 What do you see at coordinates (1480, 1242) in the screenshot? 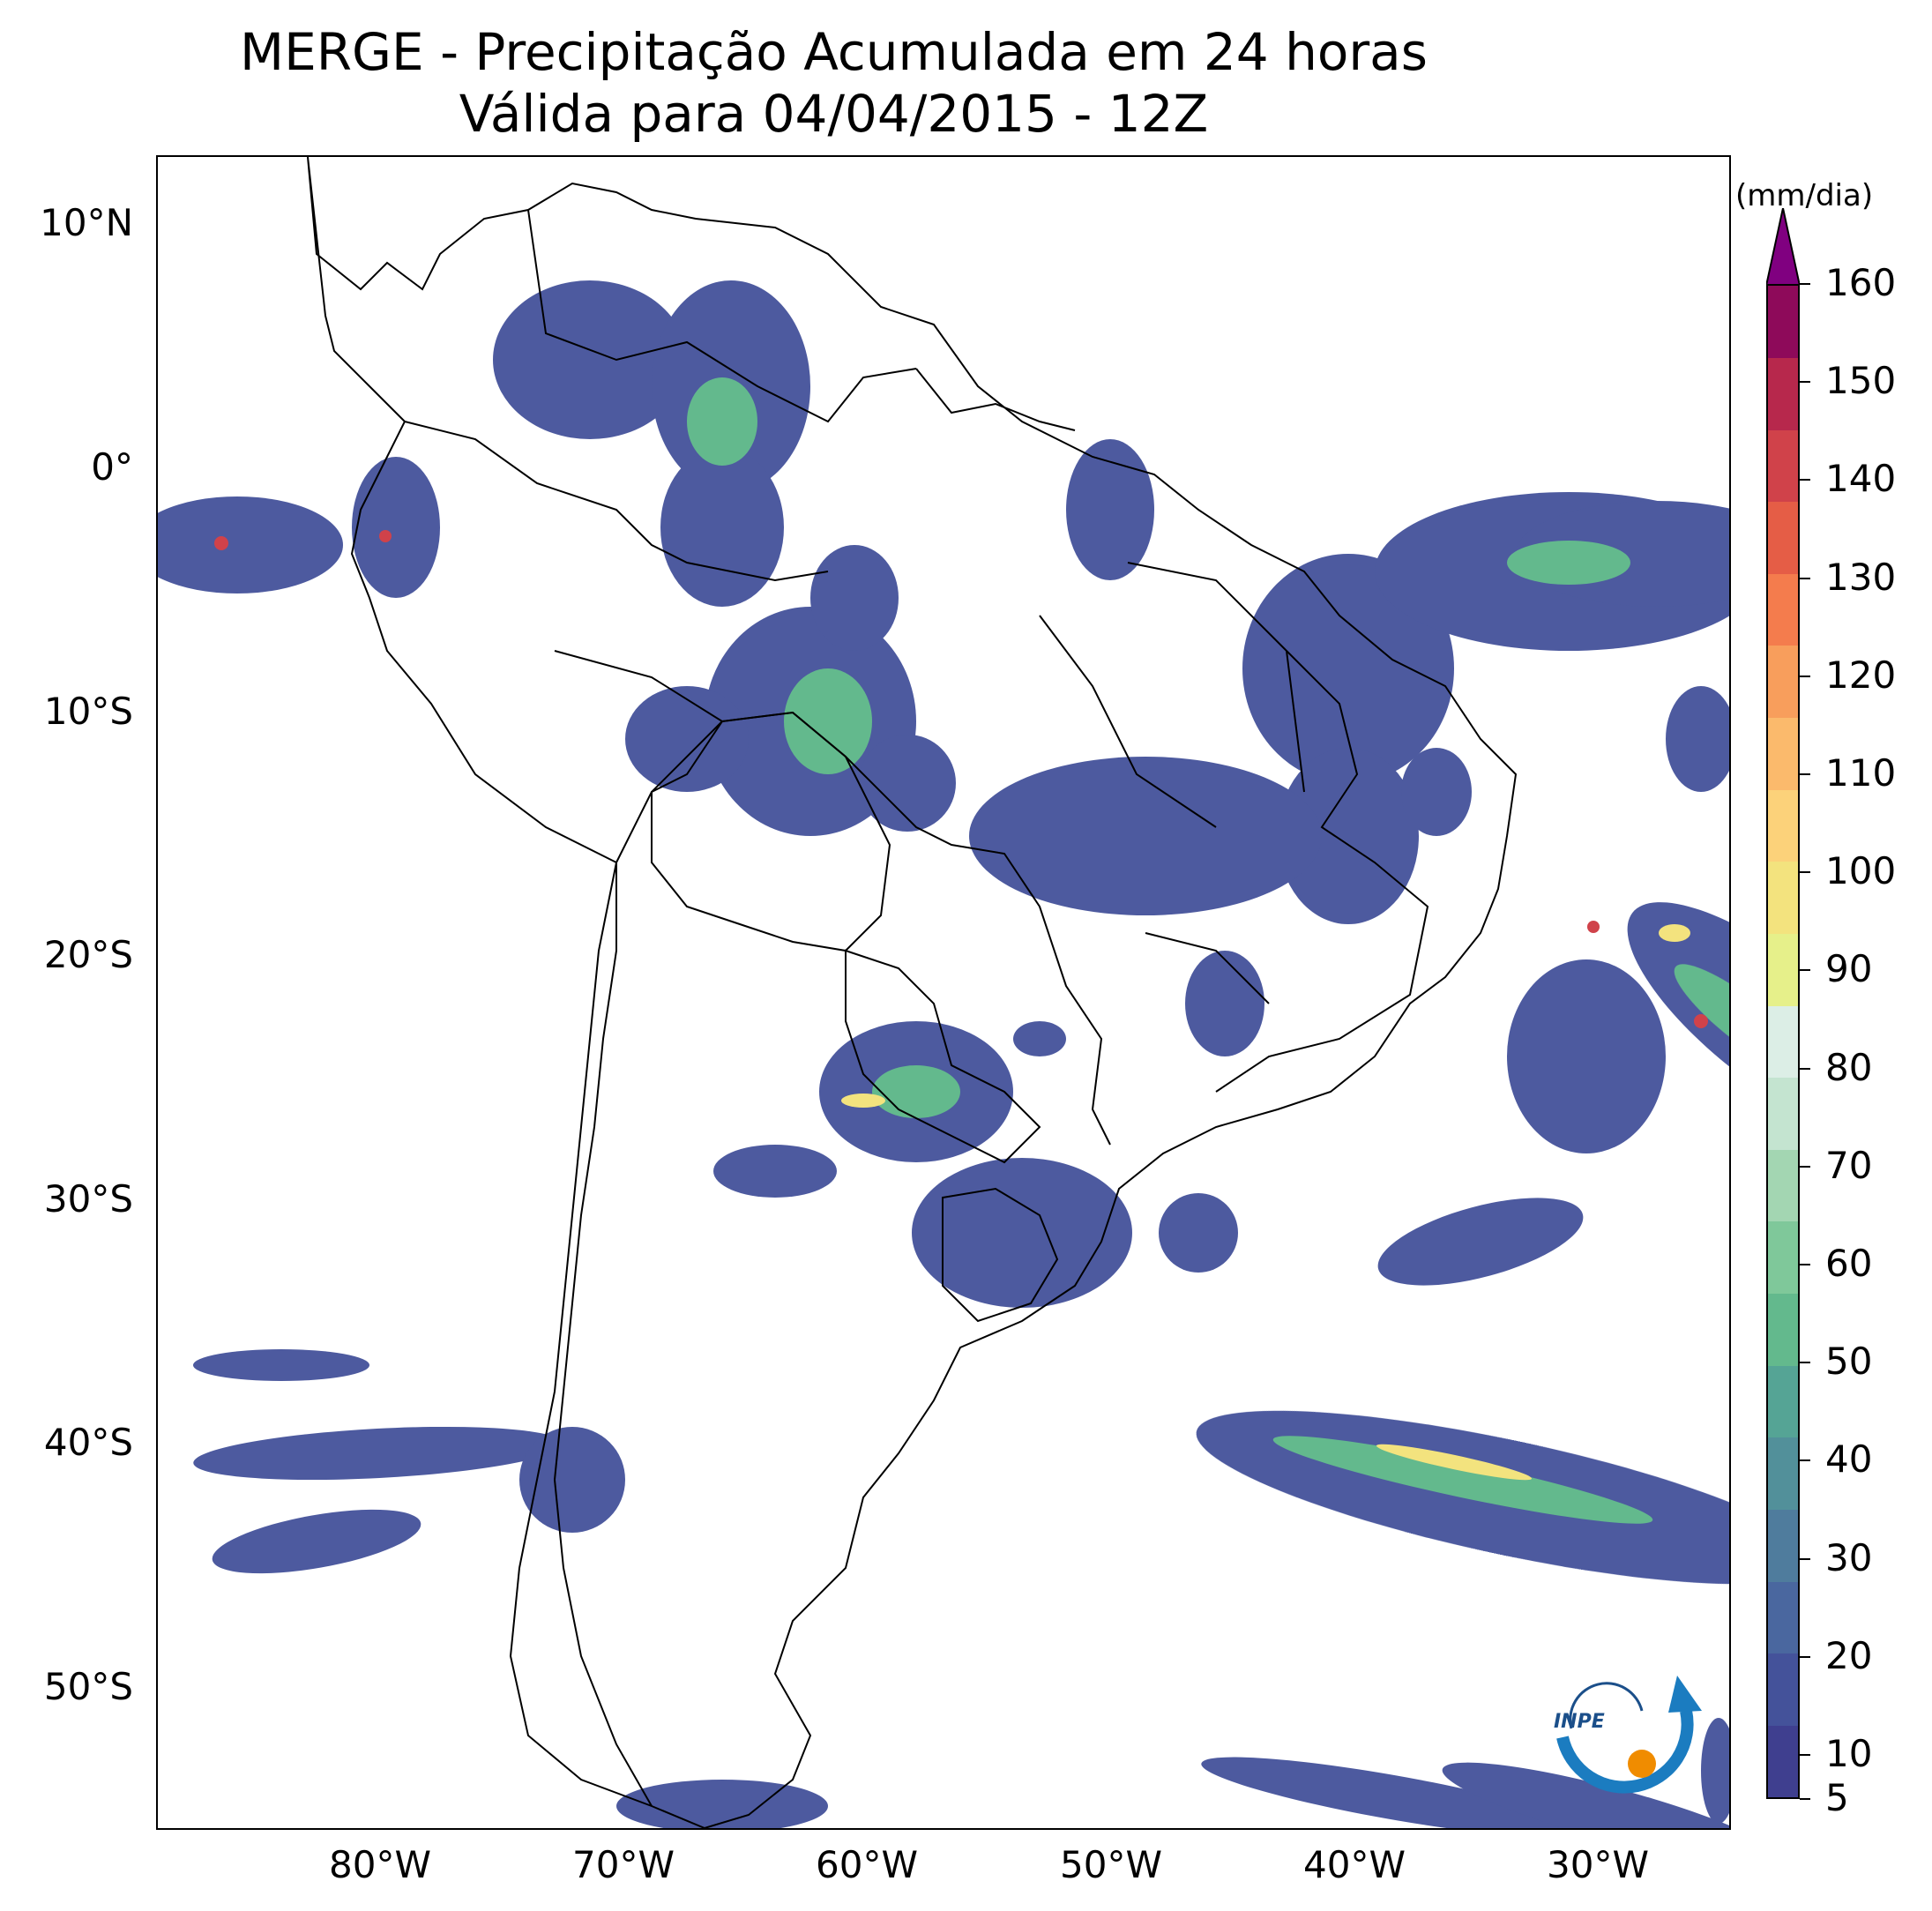
I see `rain-atlantic-se` at bounding box center [1480, 1242].